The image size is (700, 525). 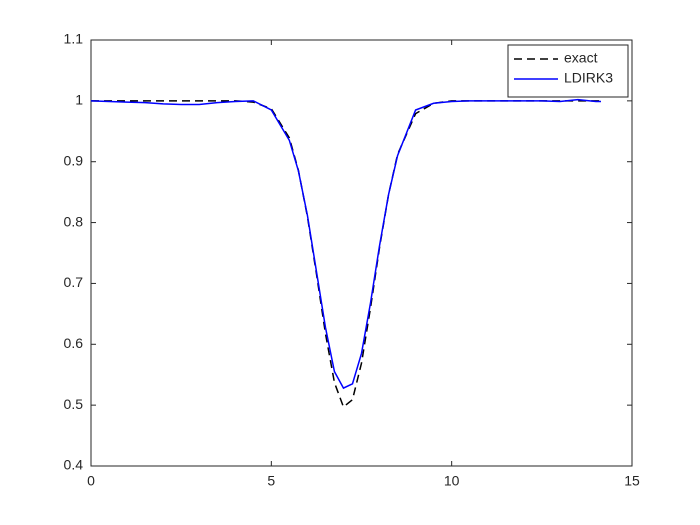 I want to click on x-tick-label: 0, so click(x=91, y=481).